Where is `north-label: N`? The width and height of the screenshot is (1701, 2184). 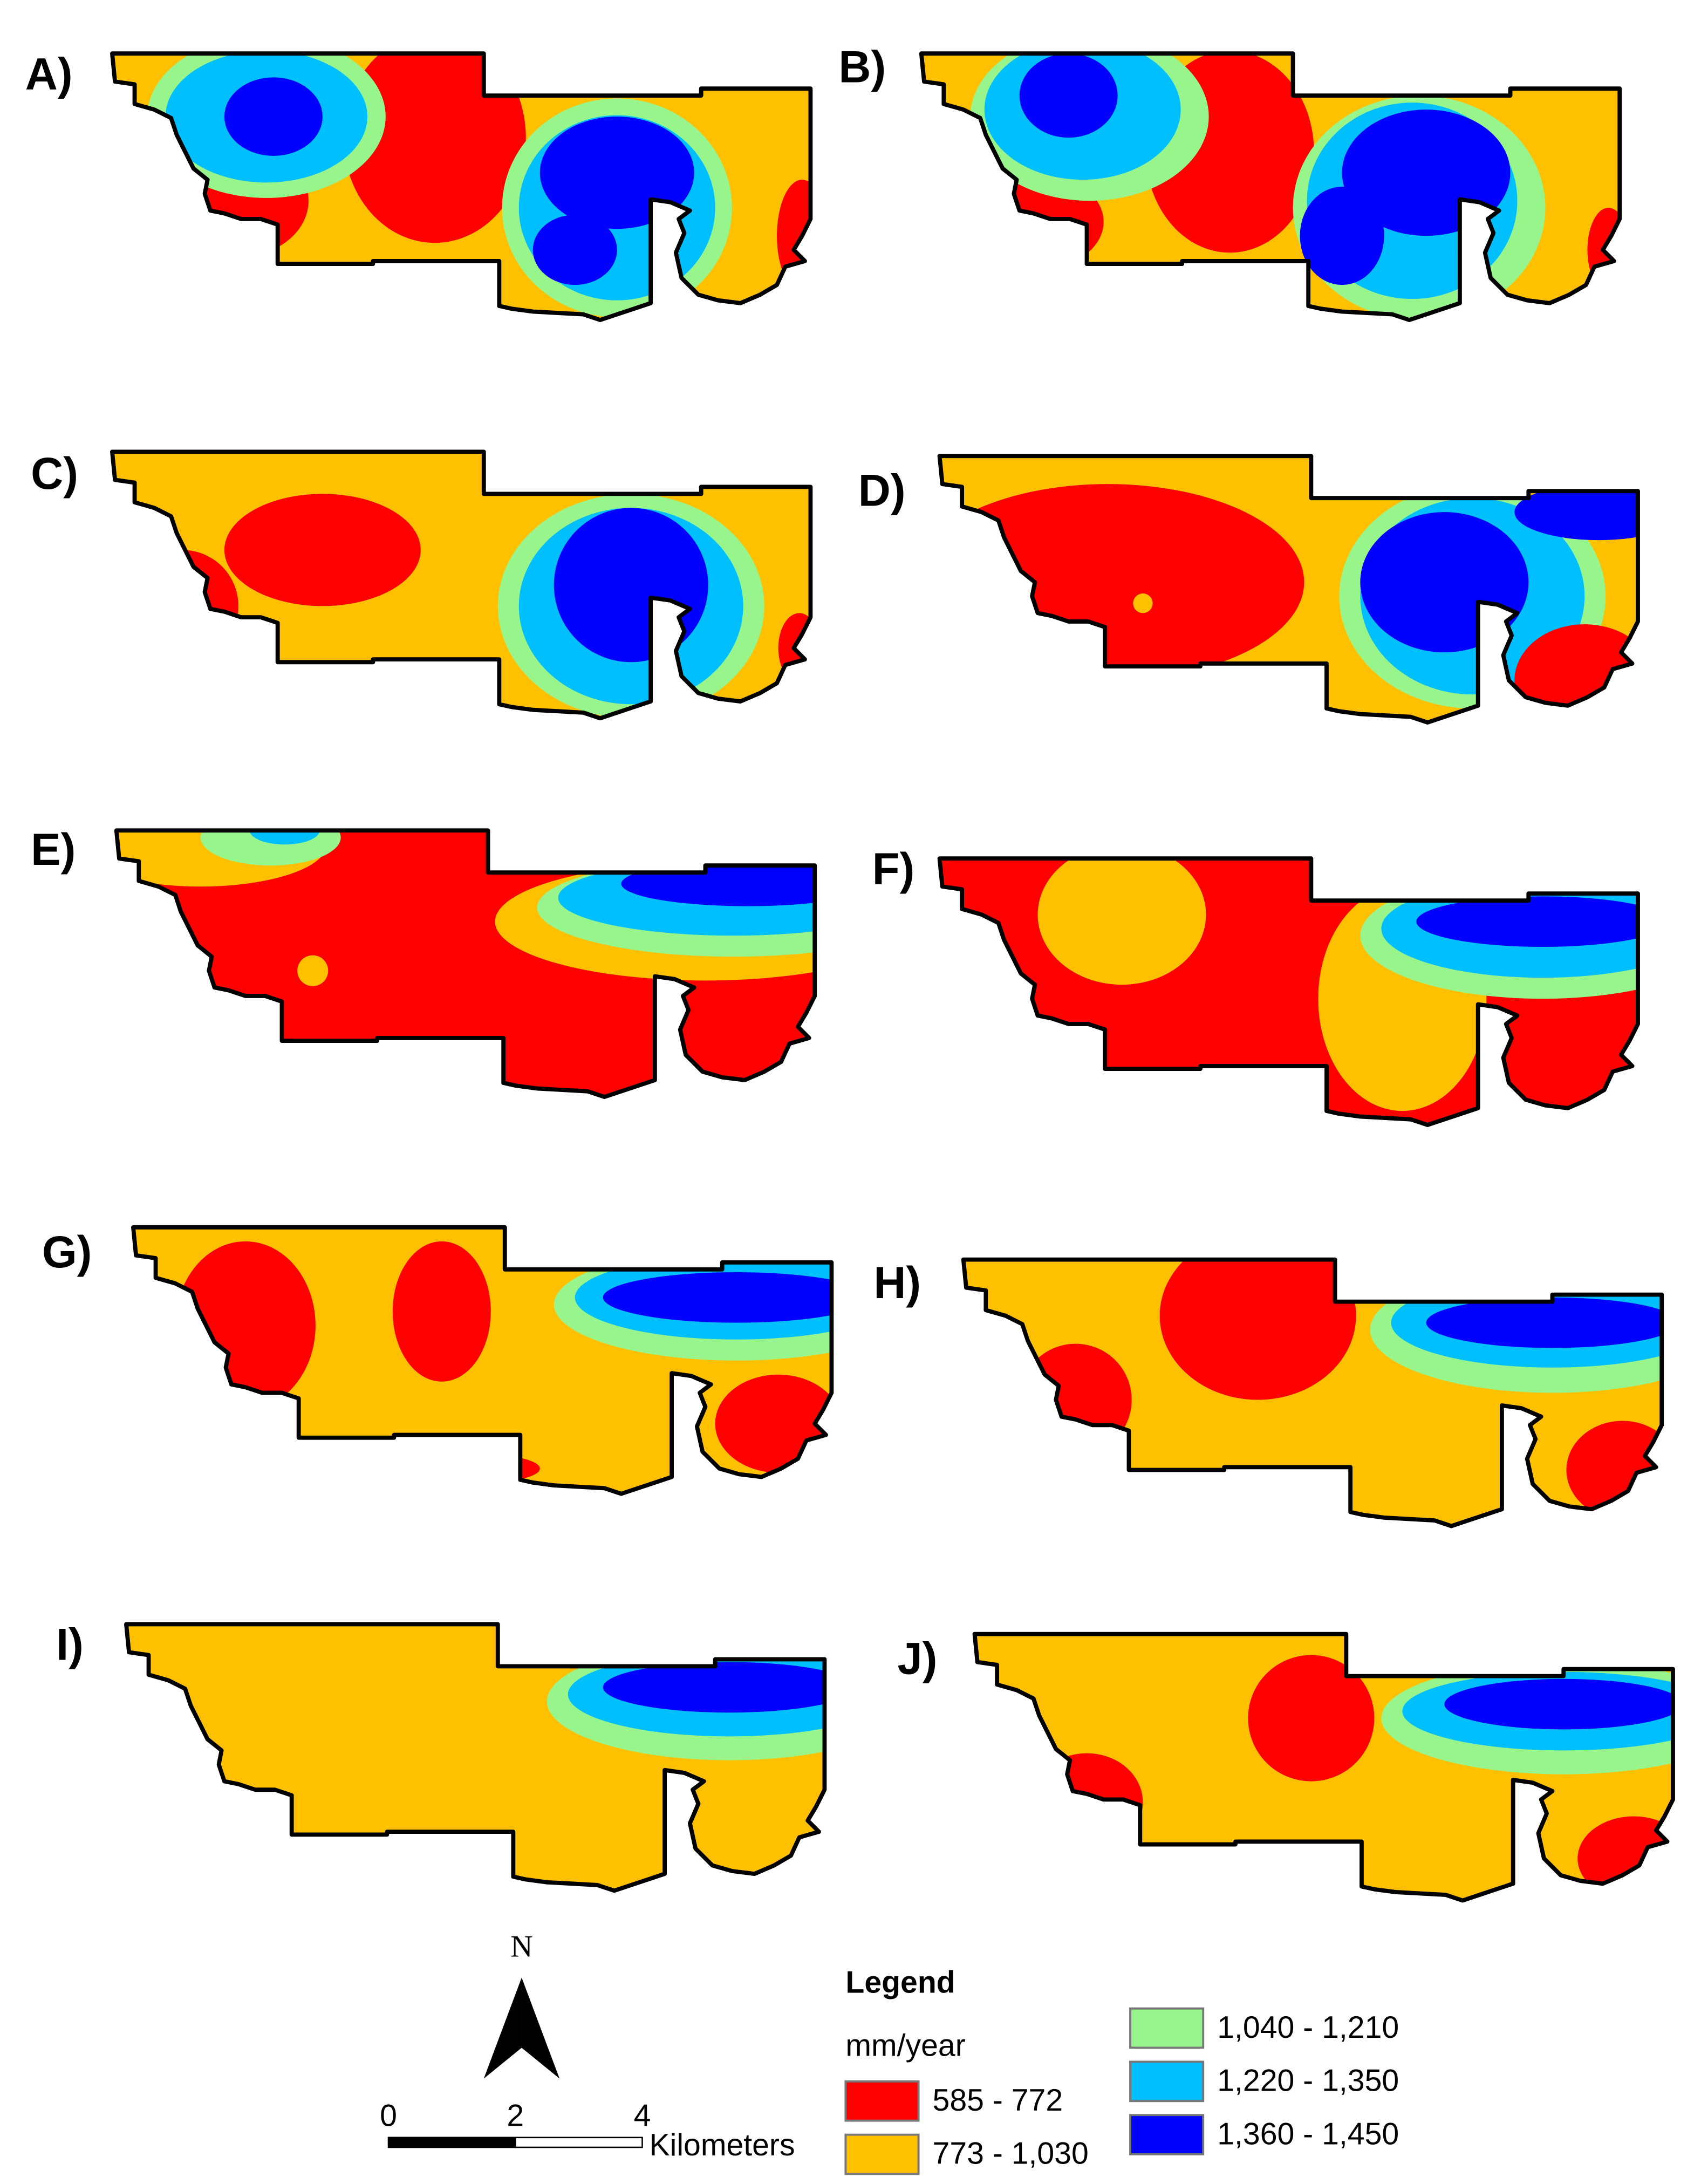
north-label: N is located at coordinates (521, 1947).